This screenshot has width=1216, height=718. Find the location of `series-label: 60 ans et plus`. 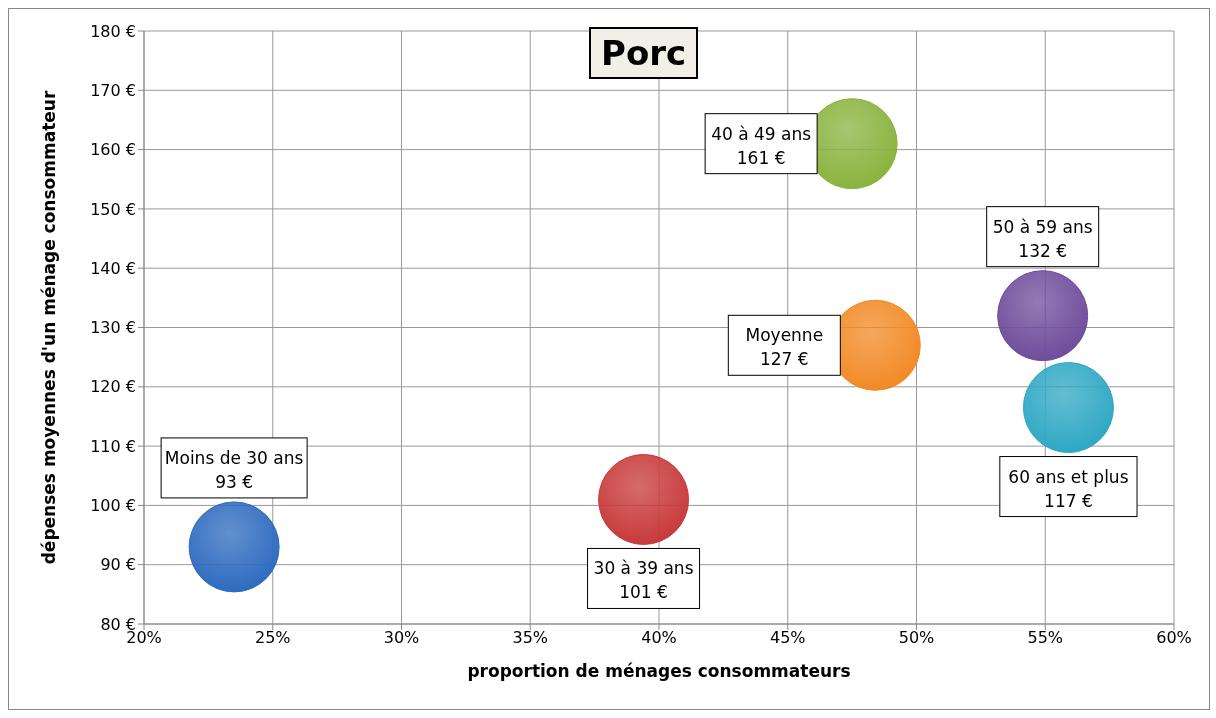

series-label: 60 ans et plus is located at coordinates (1068, 476).